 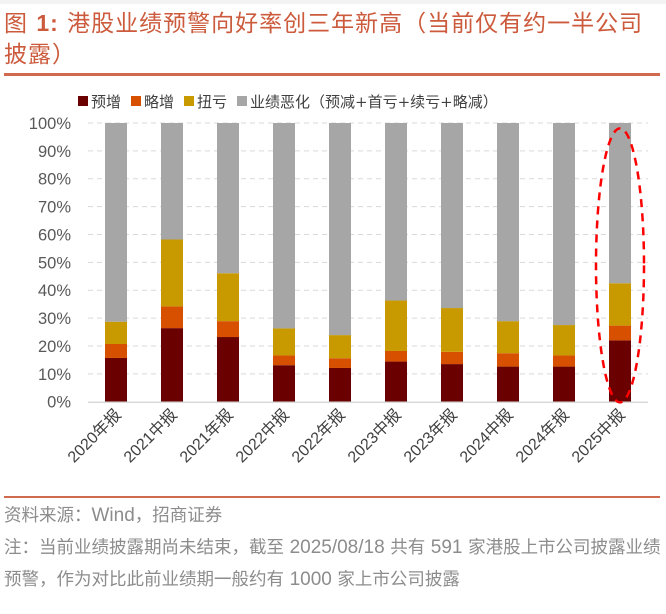 I want to click on x-tick-label: 2024中报, so click(x=486, y=436).